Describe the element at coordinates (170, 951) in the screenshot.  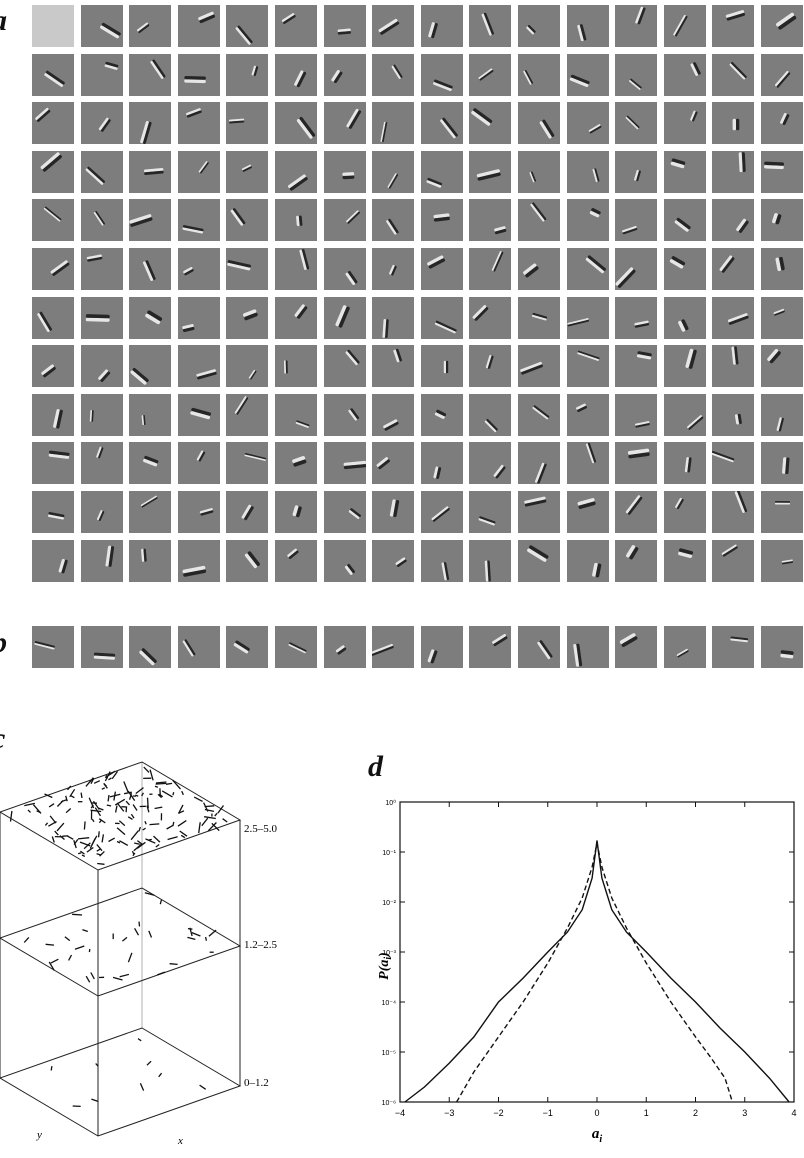
I see `layered-cube-diagram: 2.5–5.0 1.2–2.5 0–1.2 y x` at that location.